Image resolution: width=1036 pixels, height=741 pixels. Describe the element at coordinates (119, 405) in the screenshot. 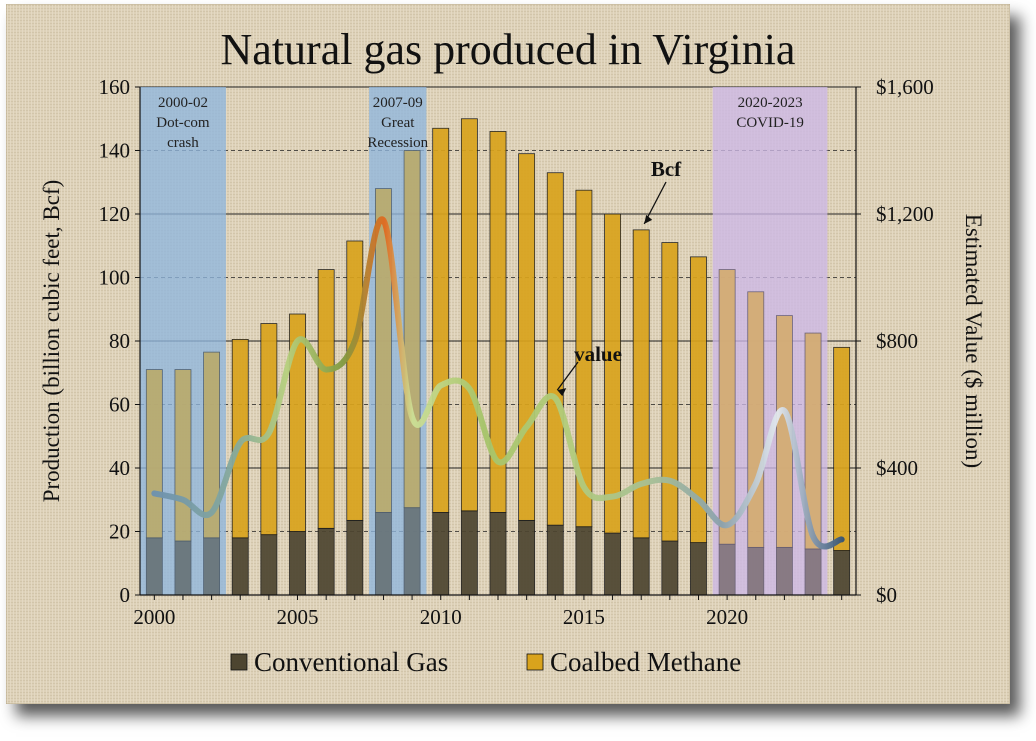

I see `y-tick-label: 60` at that location.